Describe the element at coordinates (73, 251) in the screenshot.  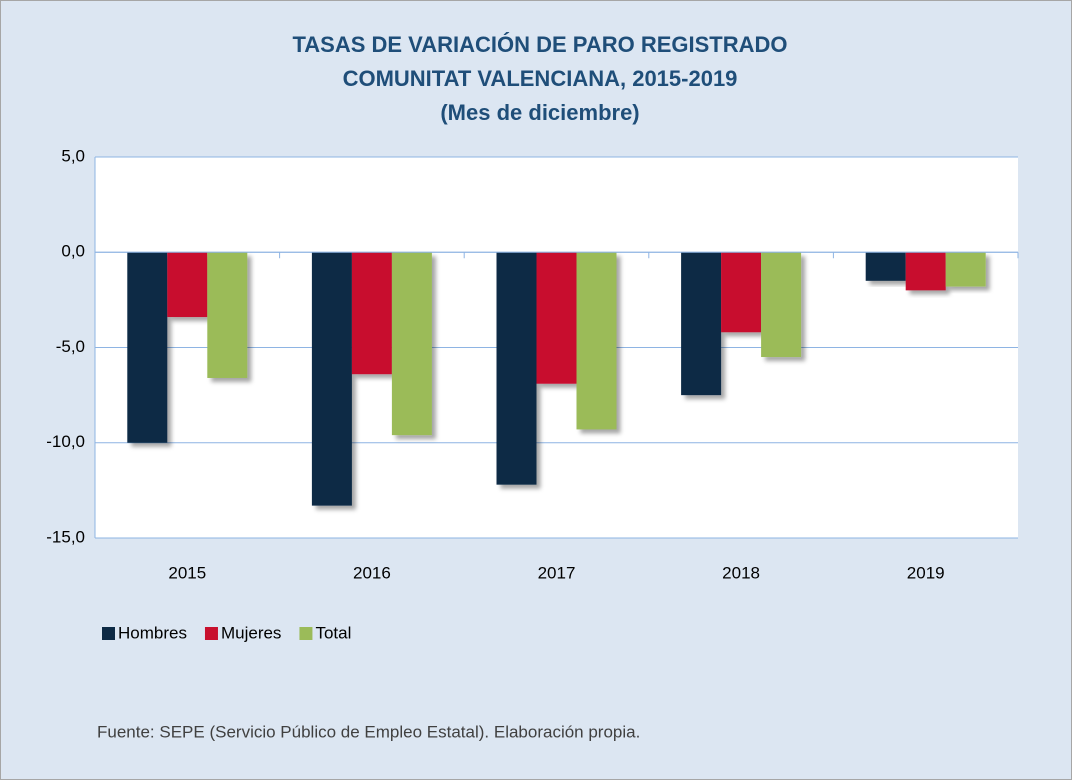
I see `y-tick-label: 0,0` at that location.